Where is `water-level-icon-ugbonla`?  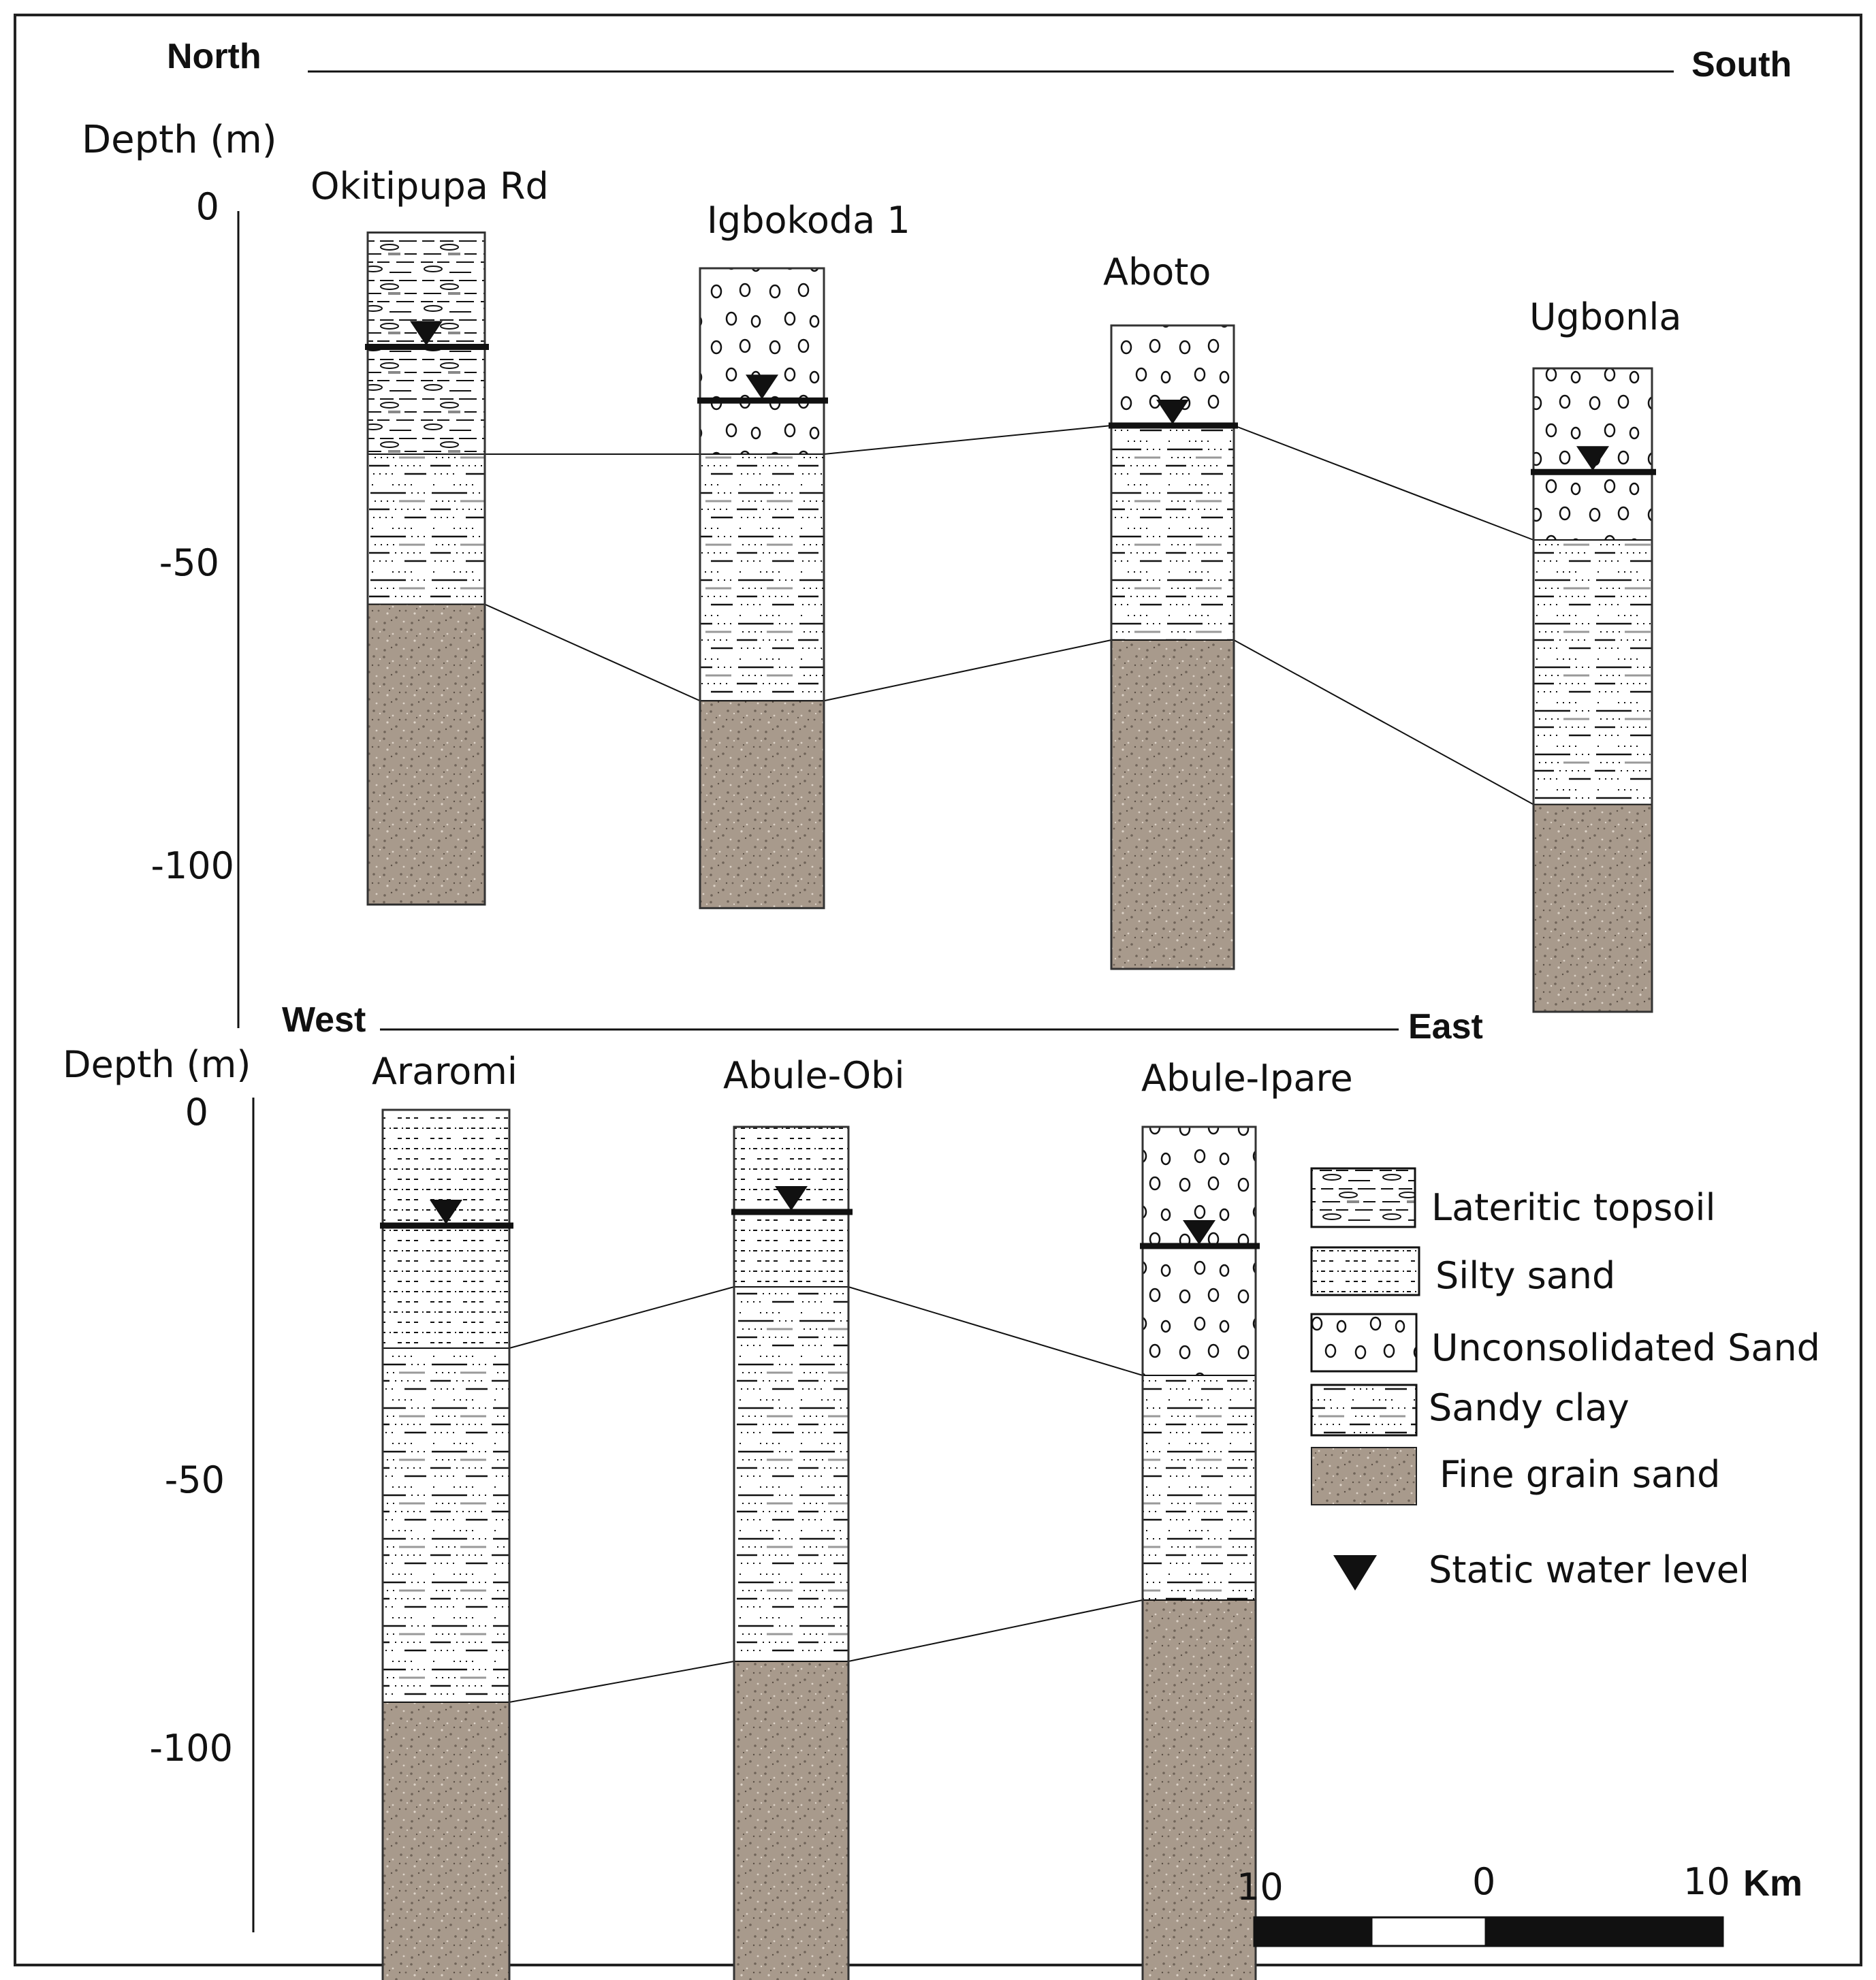 water-level-icon-ugbonla is located at coordinates (1593, 458).